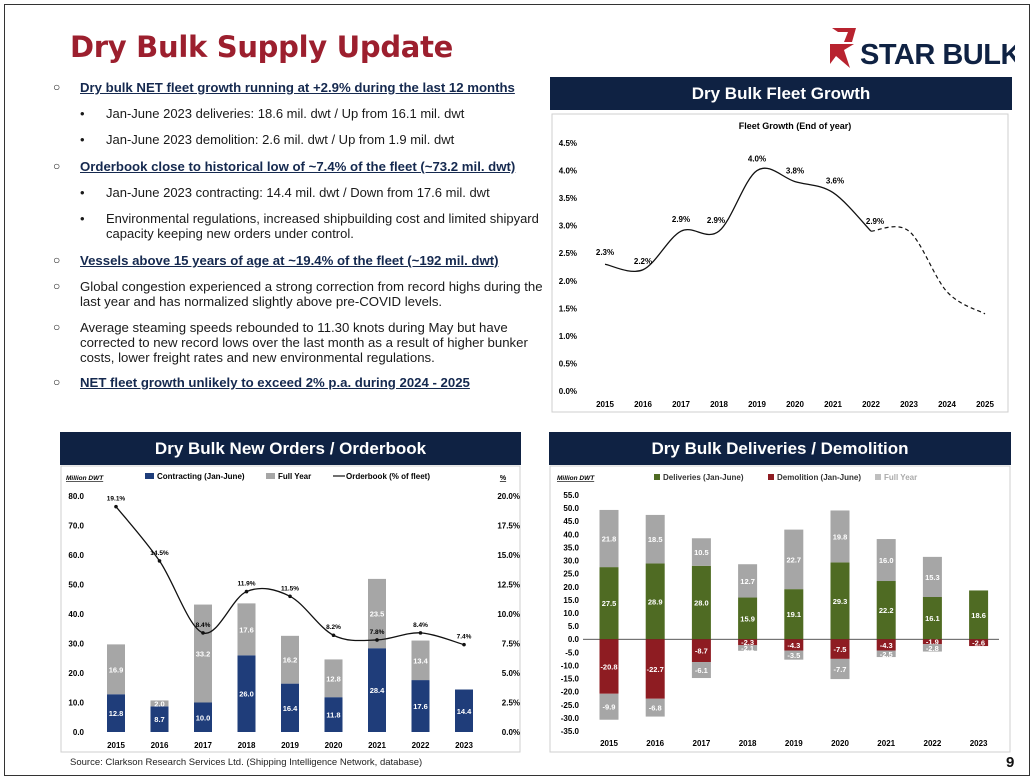 Image resolution: width=1033 pixels, height=784 pixels. Describe the element at coordinates (160, 745) in the screenshot. I see `x-tick-label: 2016` at that location.